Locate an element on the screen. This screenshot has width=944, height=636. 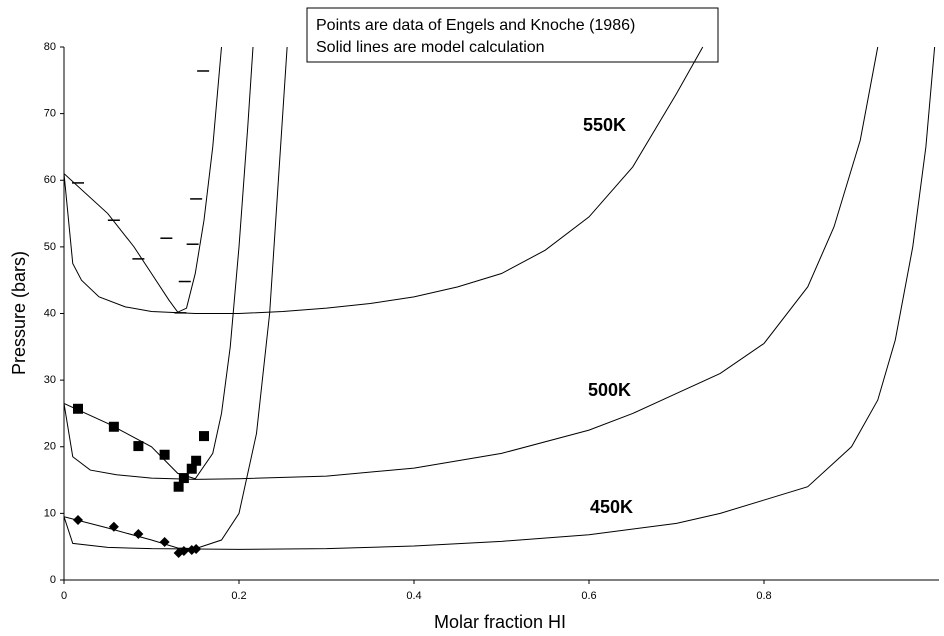
y-axis-title: Pressure (bars) is located at coordinates (19, 313).